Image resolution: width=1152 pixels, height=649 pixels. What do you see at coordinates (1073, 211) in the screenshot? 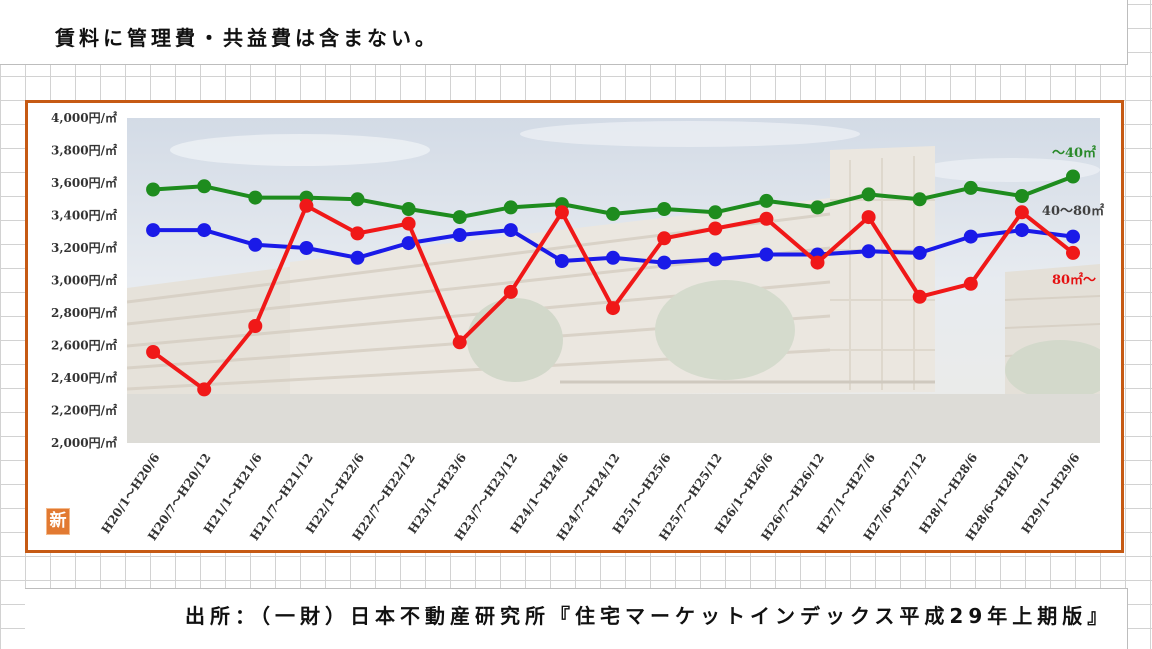
I see `legend-label-40-to-80sqm: 40～80㎡` at bounding box center [1073, 211].